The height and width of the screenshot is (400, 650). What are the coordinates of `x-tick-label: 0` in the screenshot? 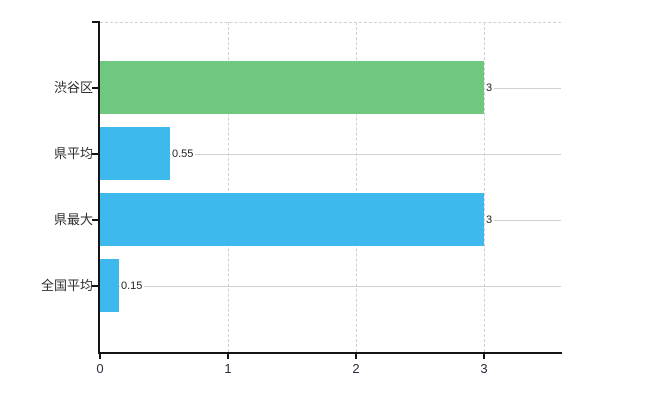 It's located at (100, 368).